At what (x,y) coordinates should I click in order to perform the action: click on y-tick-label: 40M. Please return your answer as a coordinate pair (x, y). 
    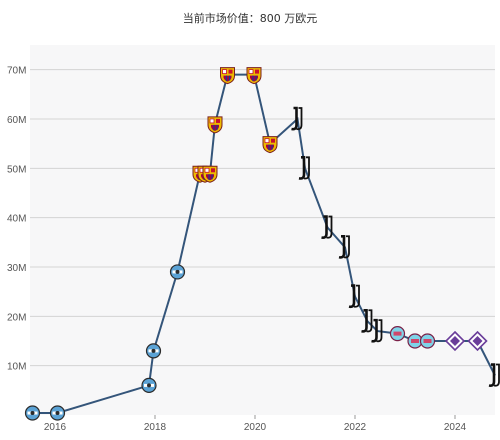
    Looking at the image, I should click on (16, 219).